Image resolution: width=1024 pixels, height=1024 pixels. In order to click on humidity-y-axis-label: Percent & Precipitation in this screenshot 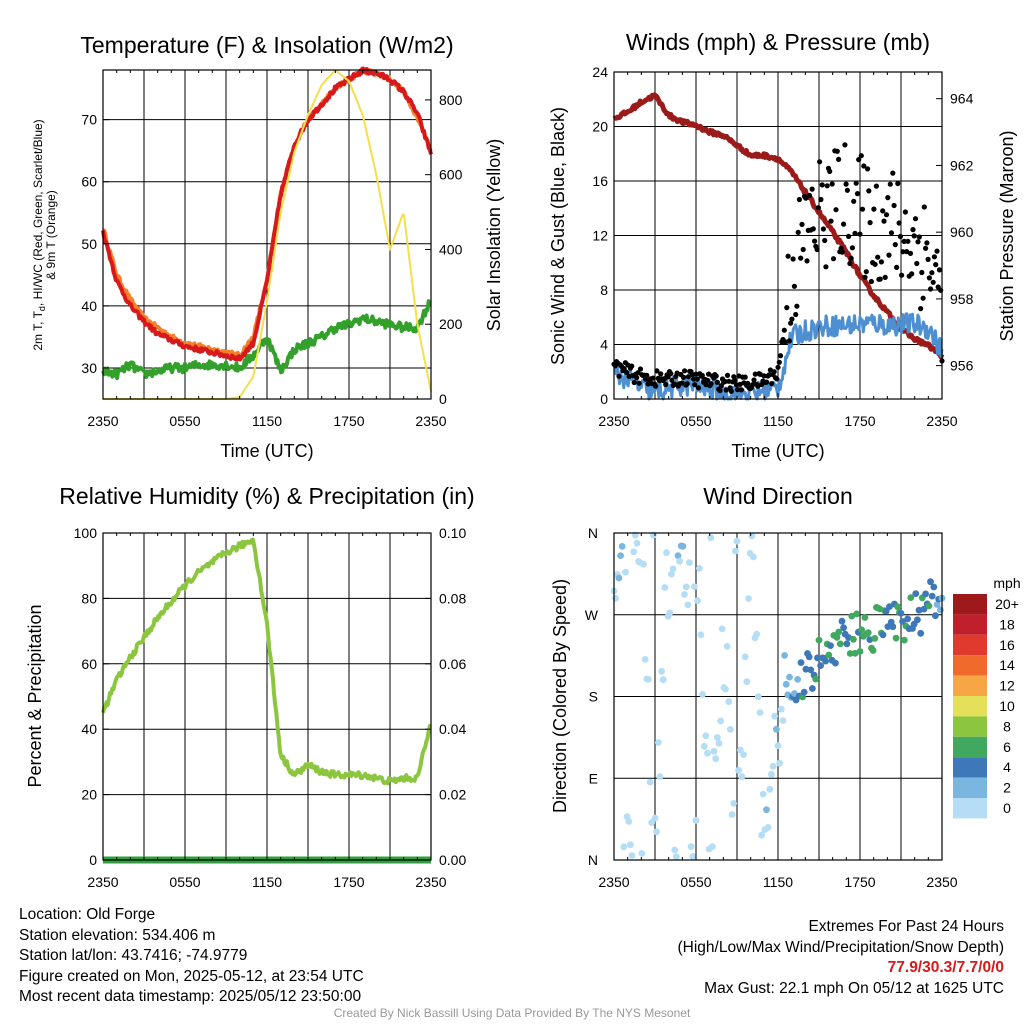, I will do `click(35, 695)`.